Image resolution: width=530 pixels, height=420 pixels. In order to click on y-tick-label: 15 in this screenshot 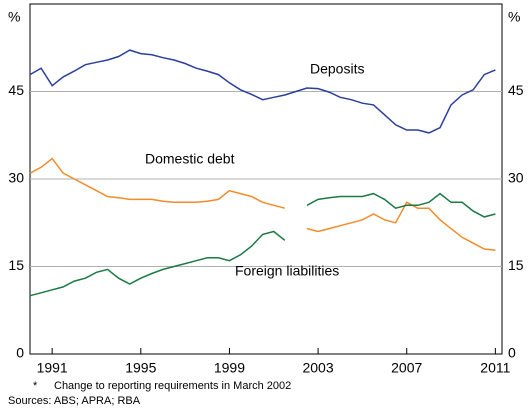, I will do `click(16, 265)`.